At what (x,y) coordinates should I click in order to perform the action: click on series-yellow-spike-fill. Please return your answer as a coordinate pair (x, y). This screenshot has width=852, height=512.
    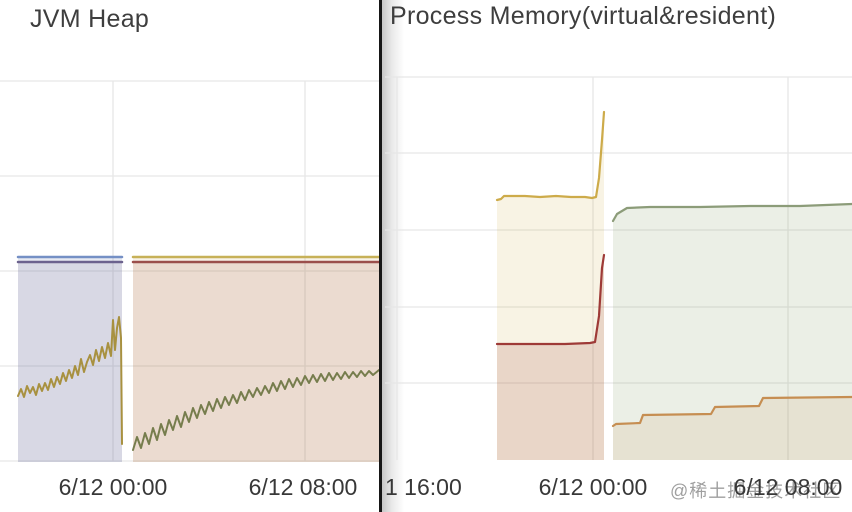
    Looking at the image, I should click on (550, 286).